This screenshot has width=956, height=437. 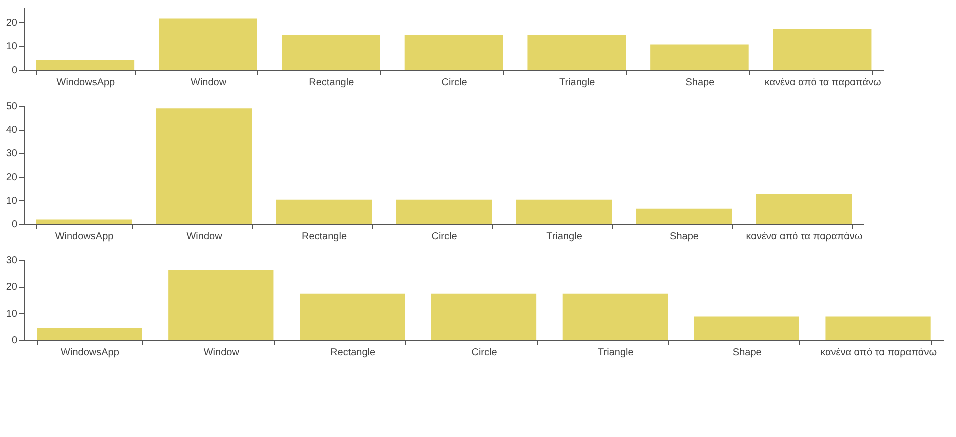 What do you see at coordinates (12, 130) in the screenshot?
I see `y-tick-label: 40` at bounding box center [12, 130].